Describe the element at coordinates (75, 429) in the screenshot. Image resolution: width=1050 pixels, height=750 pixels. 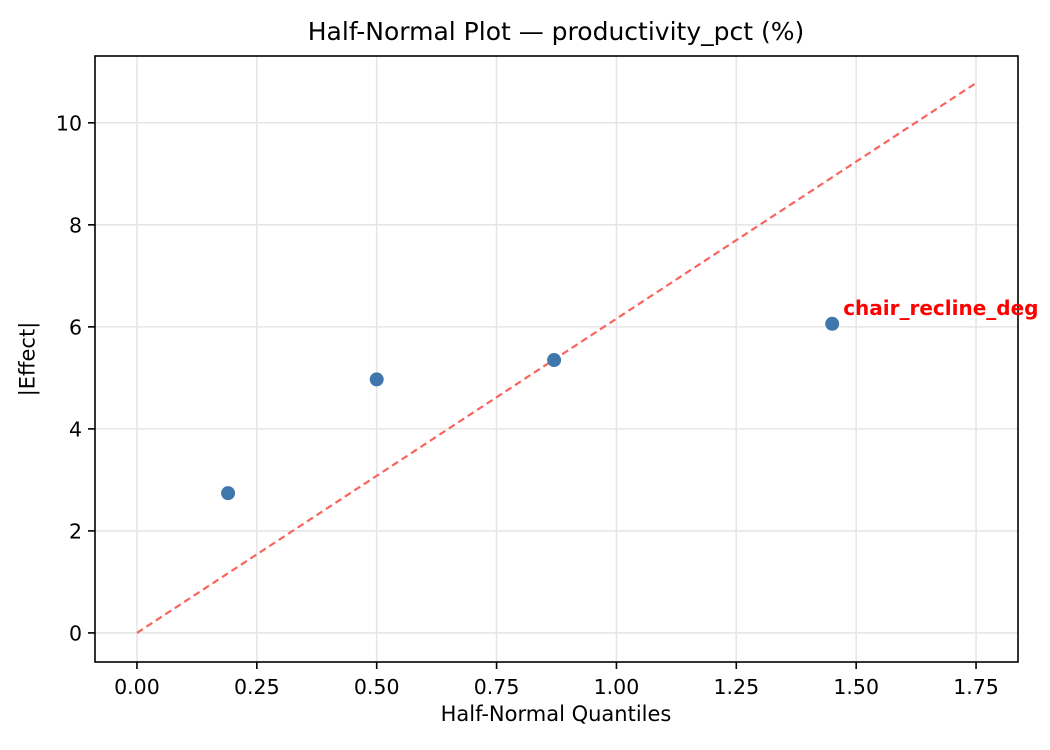
I see `y-tick-label: 4` at that location.